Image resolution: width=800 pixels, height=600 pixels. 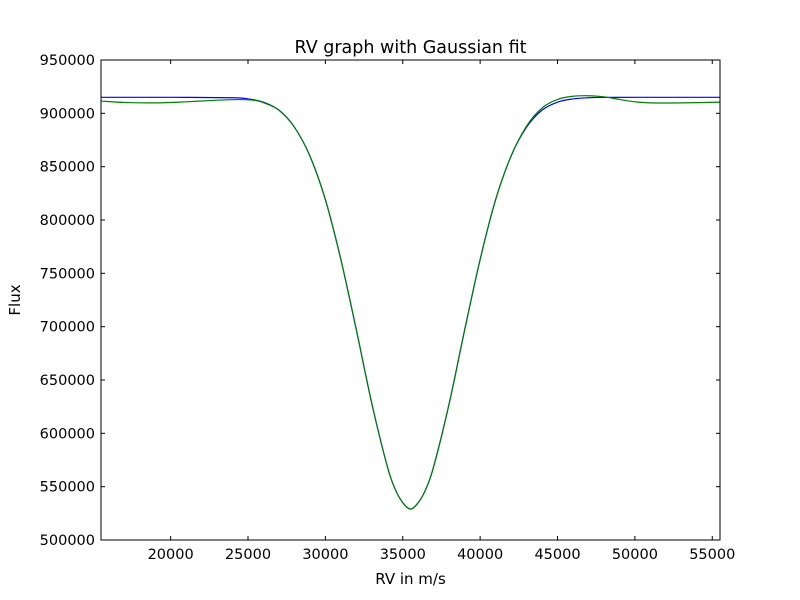 What do you see at coordinates (411, 48) in the screenshot?
I see `chart-title: RV graph with Gaussian fit` at bounding box center [411, 48].